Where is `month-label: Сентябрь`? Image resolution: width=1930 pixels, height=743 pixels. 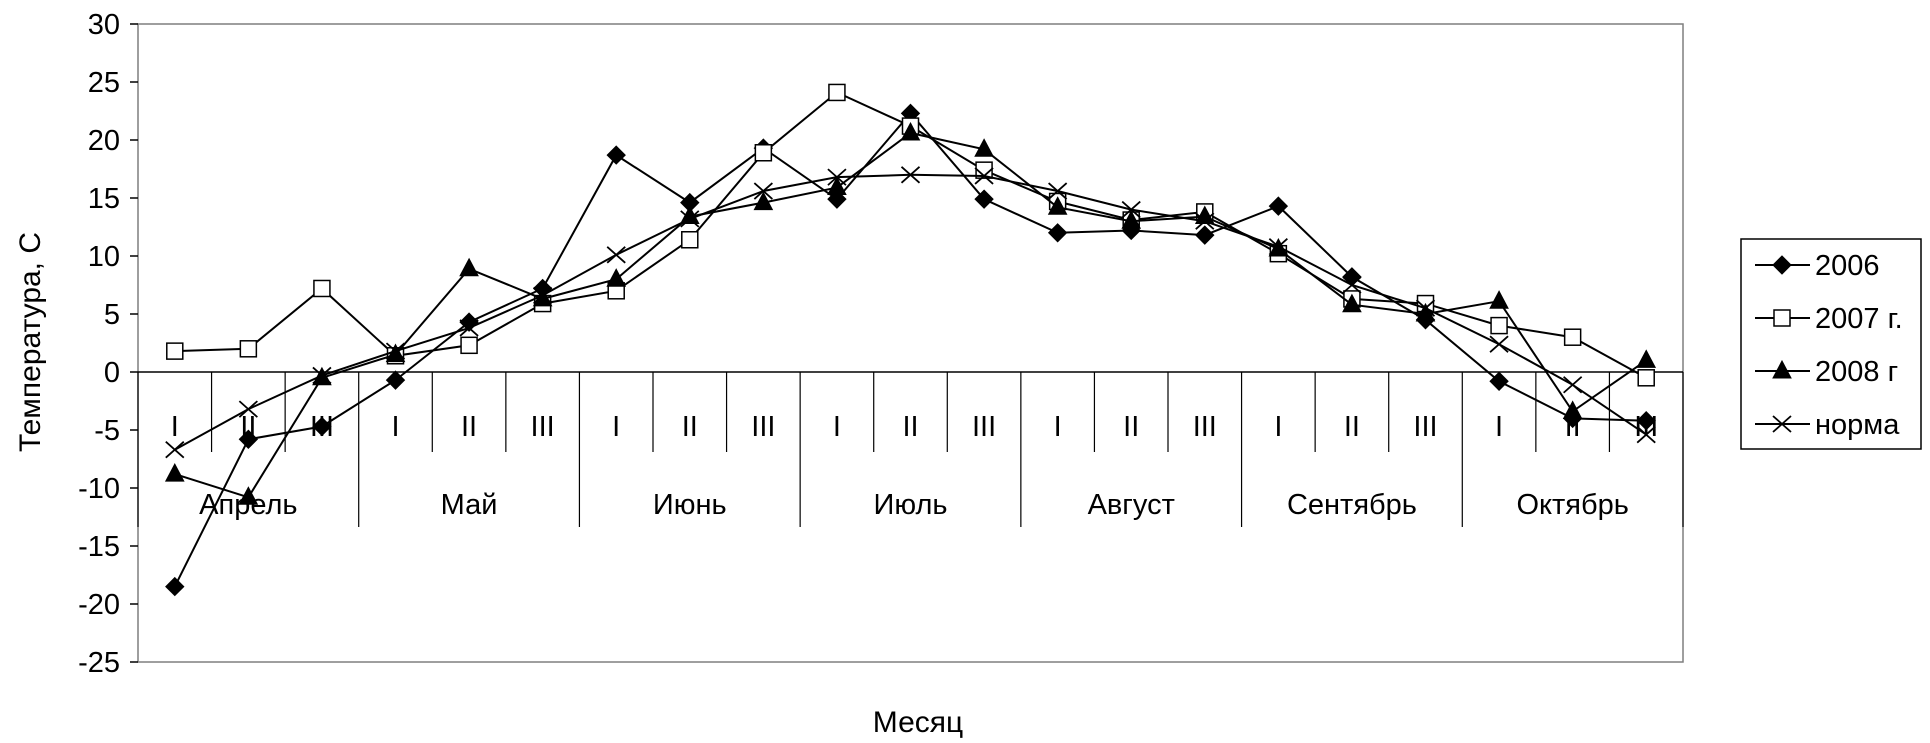 month-label: Сентябрь is located at coordinates (1352, 505).